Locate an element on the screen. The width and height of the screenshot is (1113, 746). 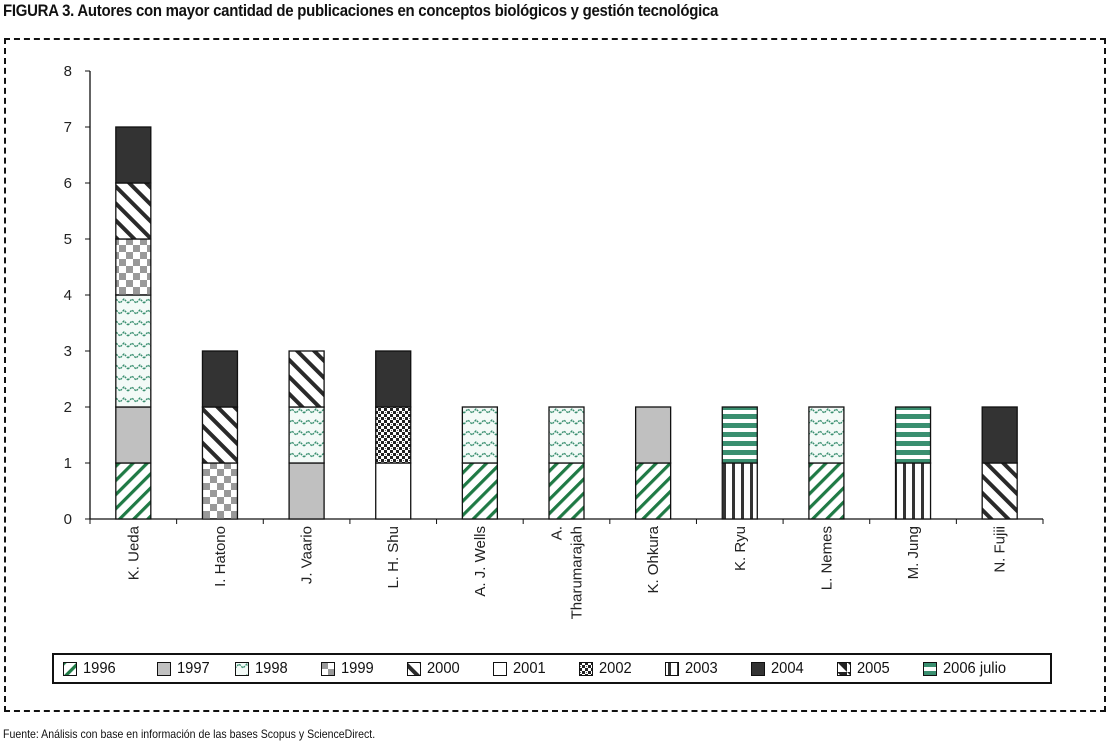
legend-item: 2000 is located at coordinates (450, 669).